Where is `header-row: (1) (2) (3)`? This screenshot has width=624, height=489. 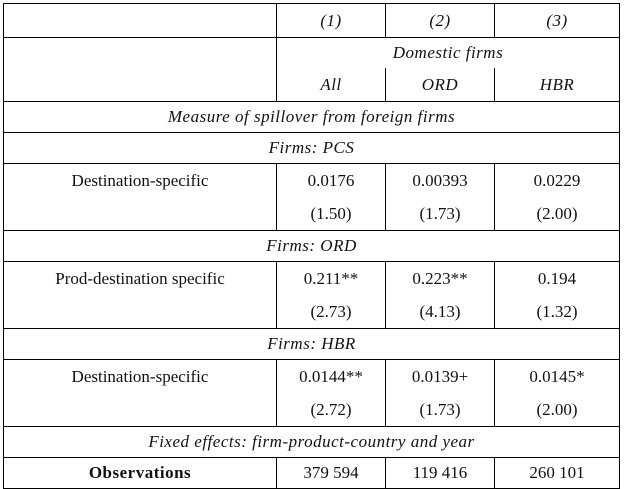 header-row: (1) (2) (3) is located at coordinates (311, 20).